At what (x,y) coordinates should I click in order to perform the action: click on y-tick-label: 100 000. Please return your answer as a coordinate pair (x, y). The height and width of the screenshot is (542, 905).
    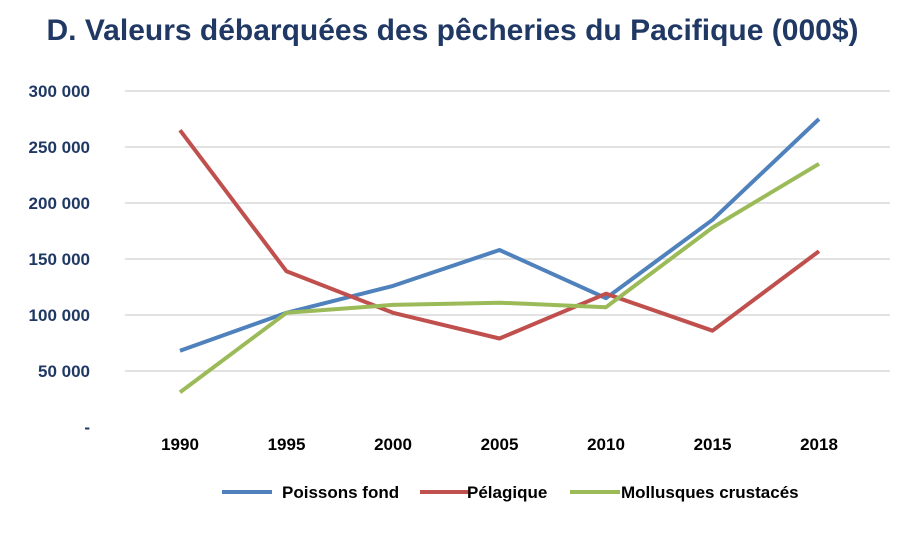
    Looking at the image, I should click on (59, 315).